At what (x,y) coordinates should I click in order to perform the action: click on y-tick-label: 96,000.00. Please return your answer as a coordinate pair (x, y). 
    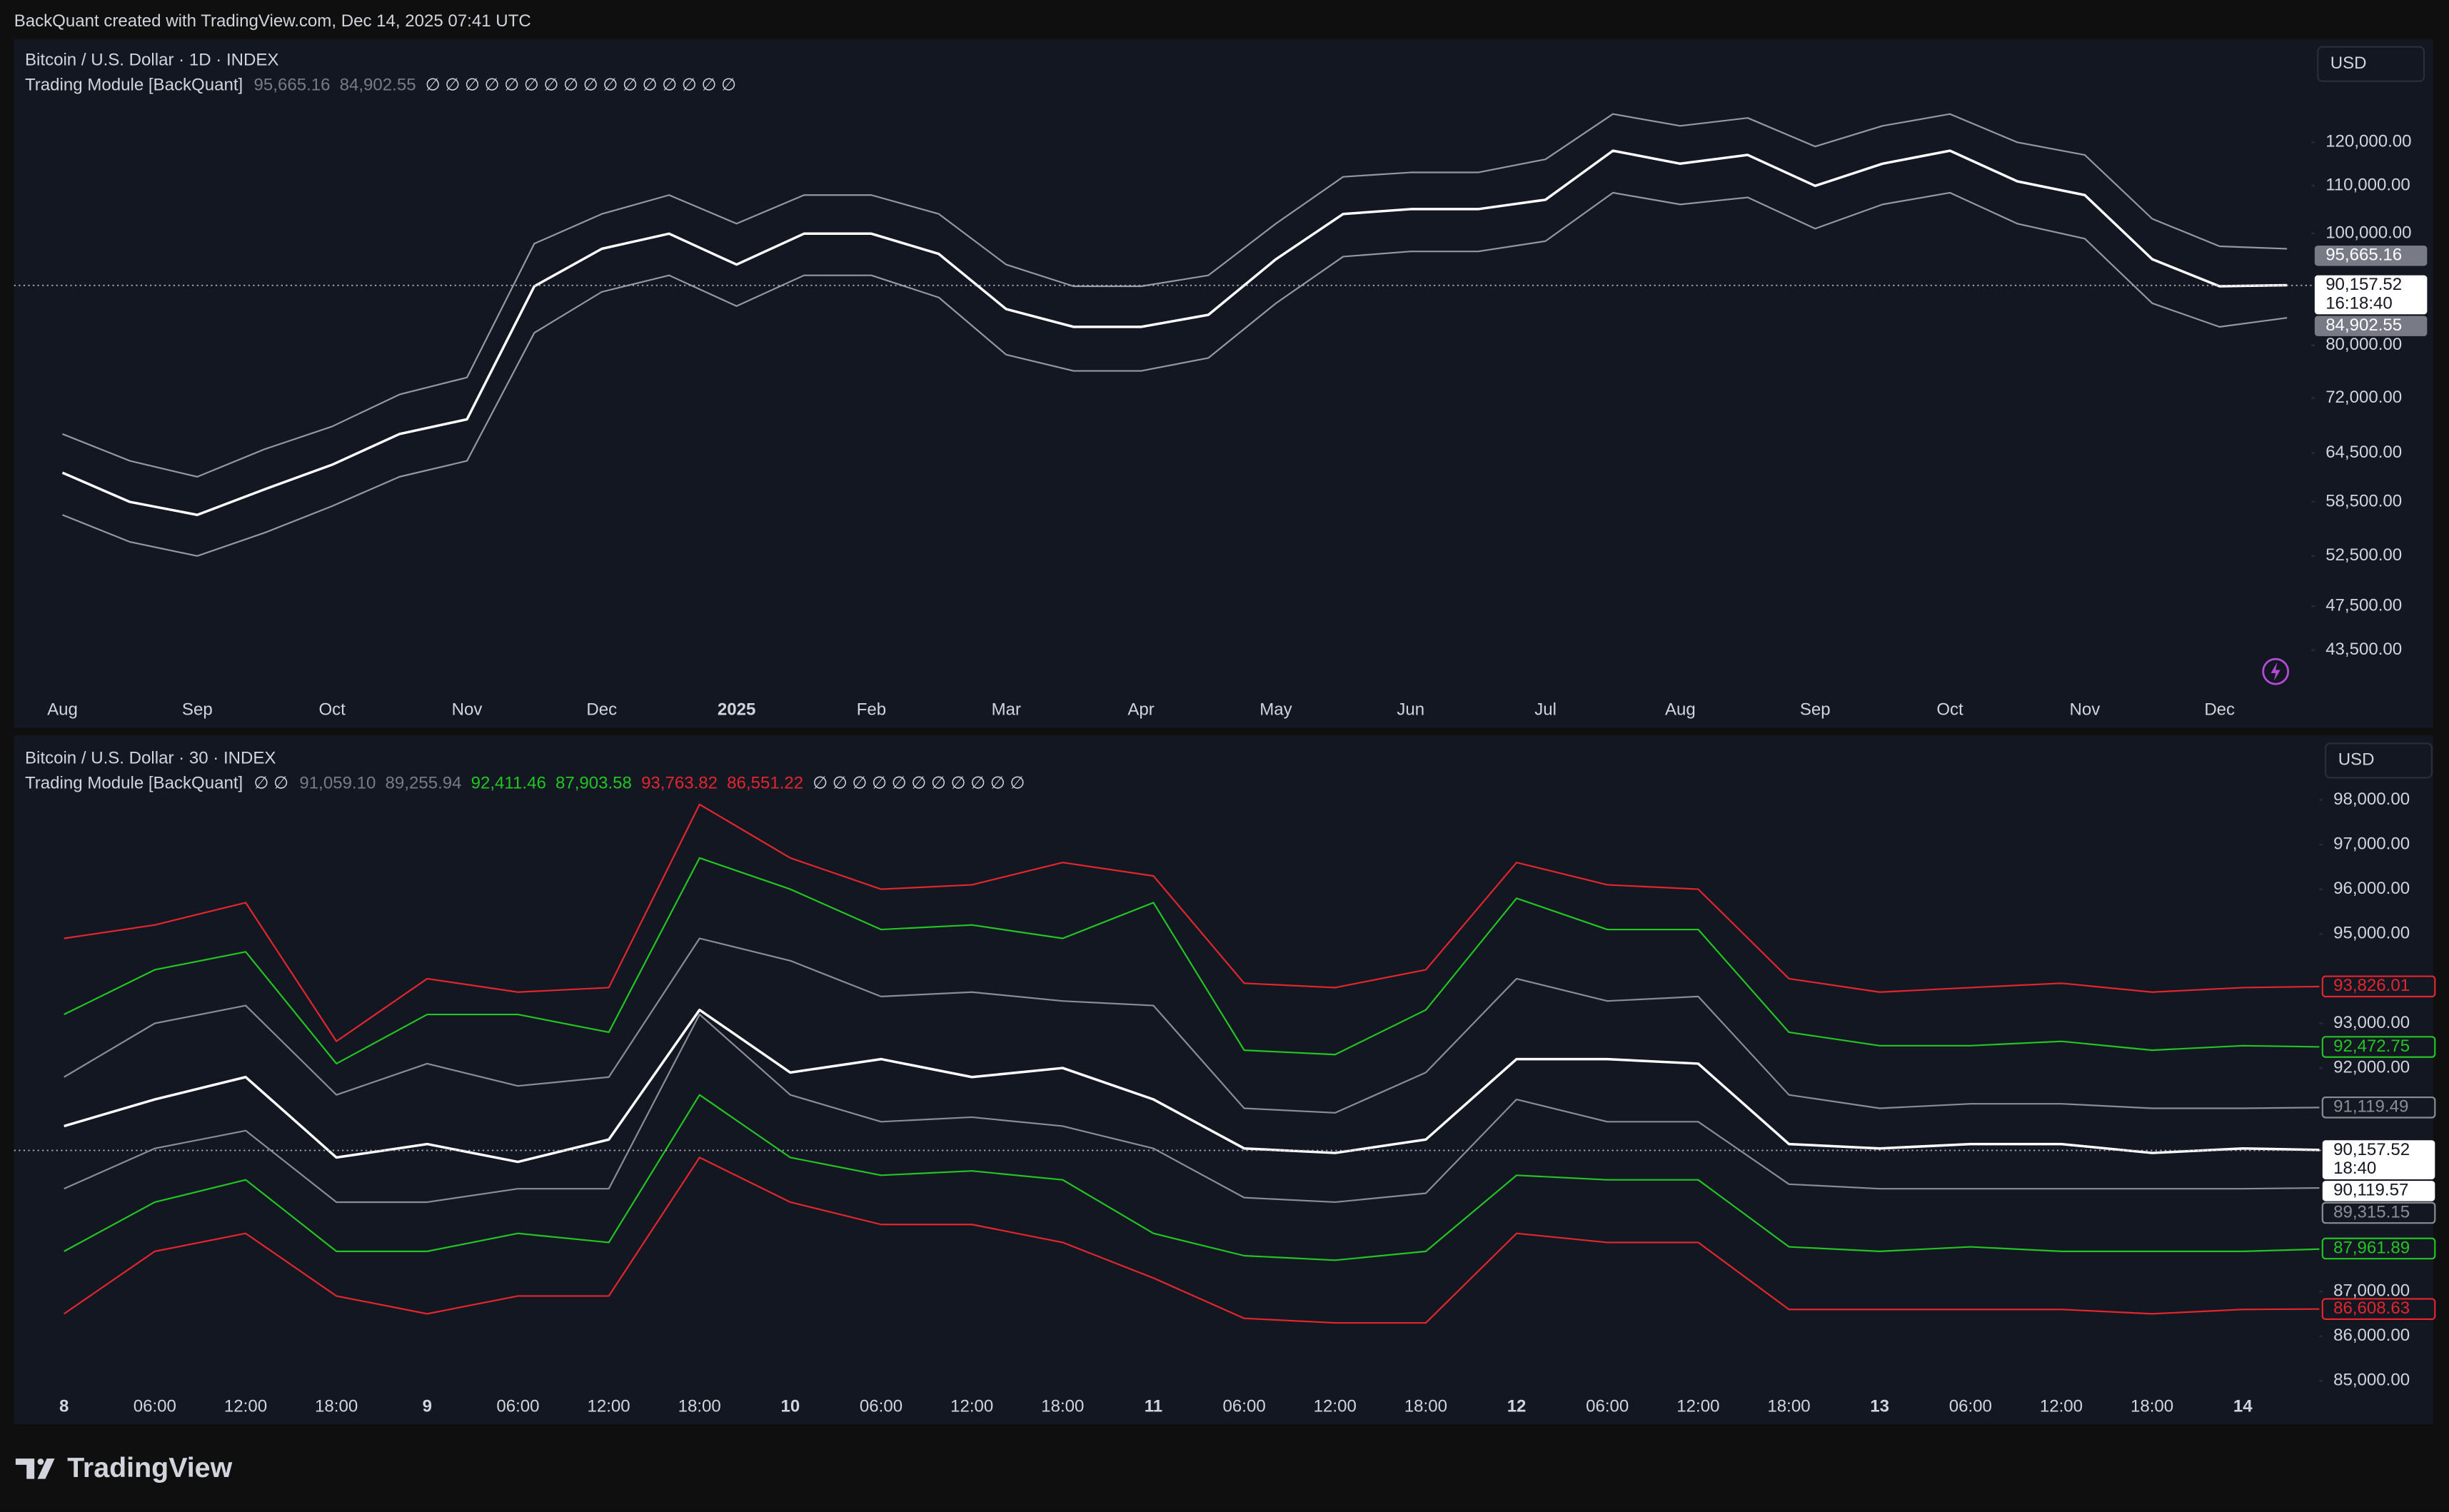
    Looking at the image, I should click on (2371, 888).